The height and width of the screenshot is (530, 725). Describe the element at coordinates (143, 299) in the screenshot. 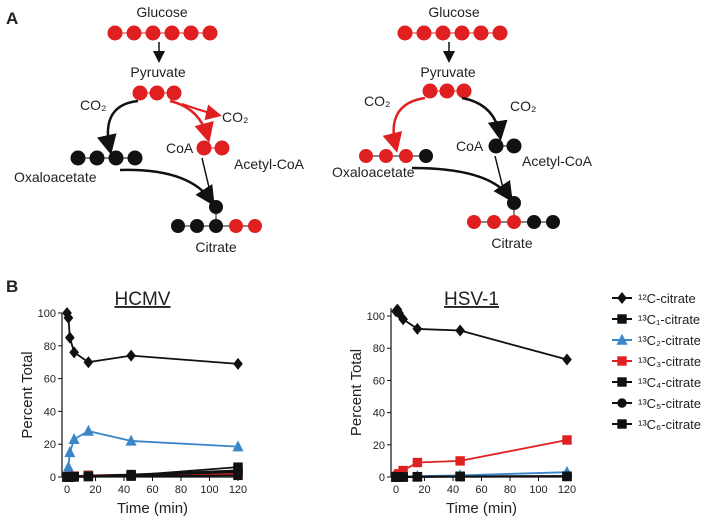

I see `chart-title: HCMV` at that location.